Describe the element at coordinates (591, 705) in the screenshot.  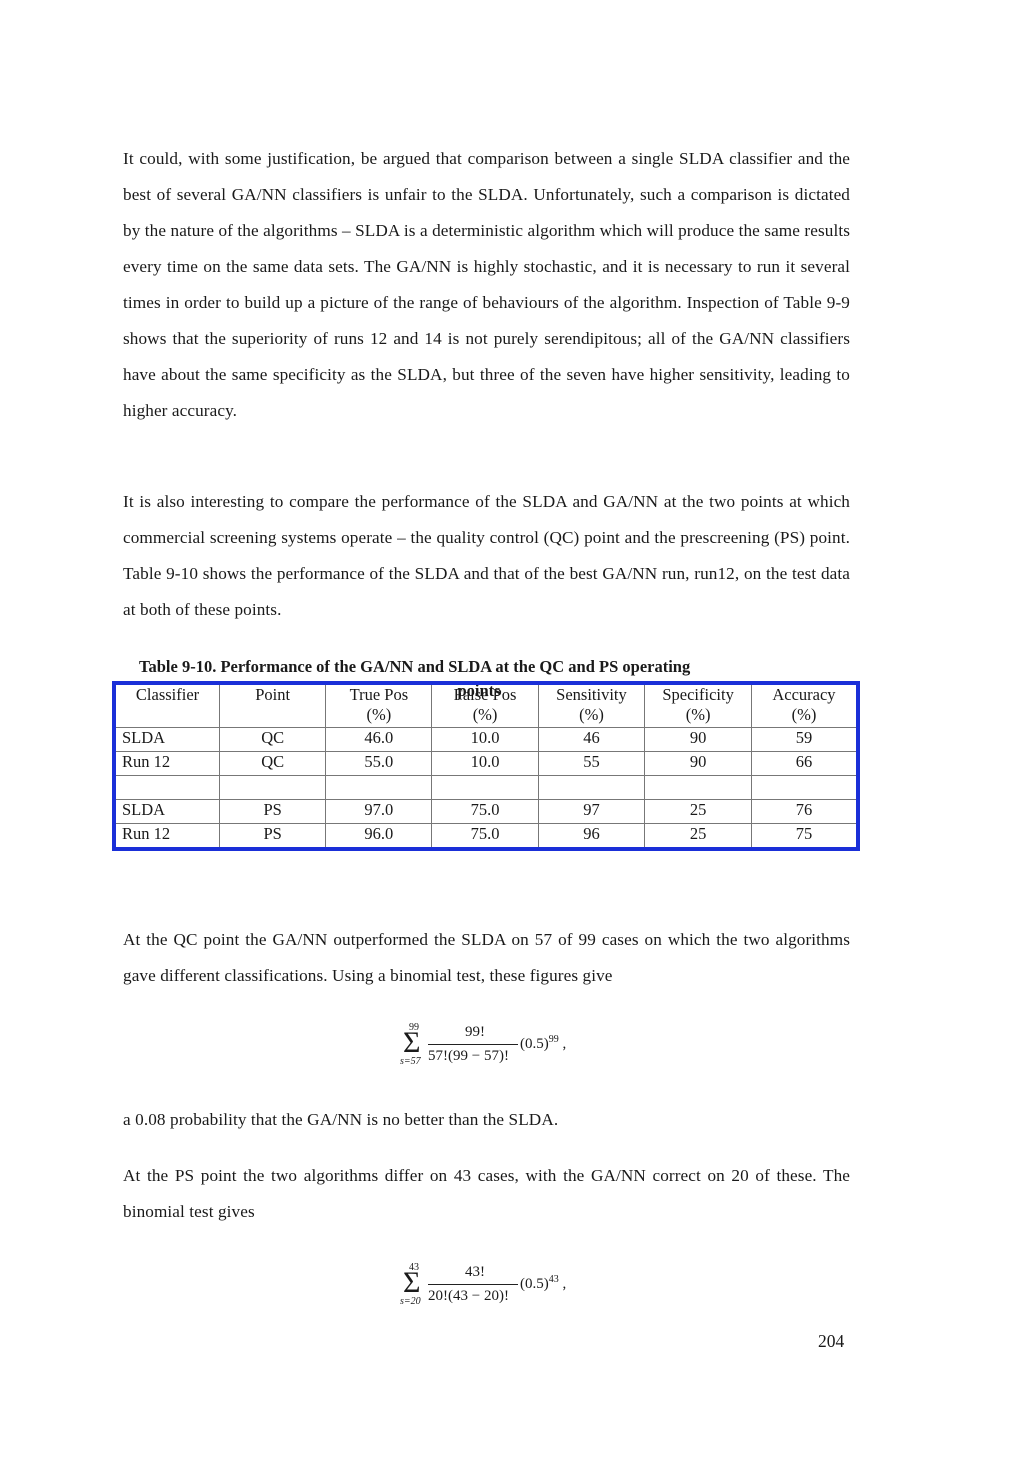
I see `header-sensitivity: Sensitivity (%)` at that location.